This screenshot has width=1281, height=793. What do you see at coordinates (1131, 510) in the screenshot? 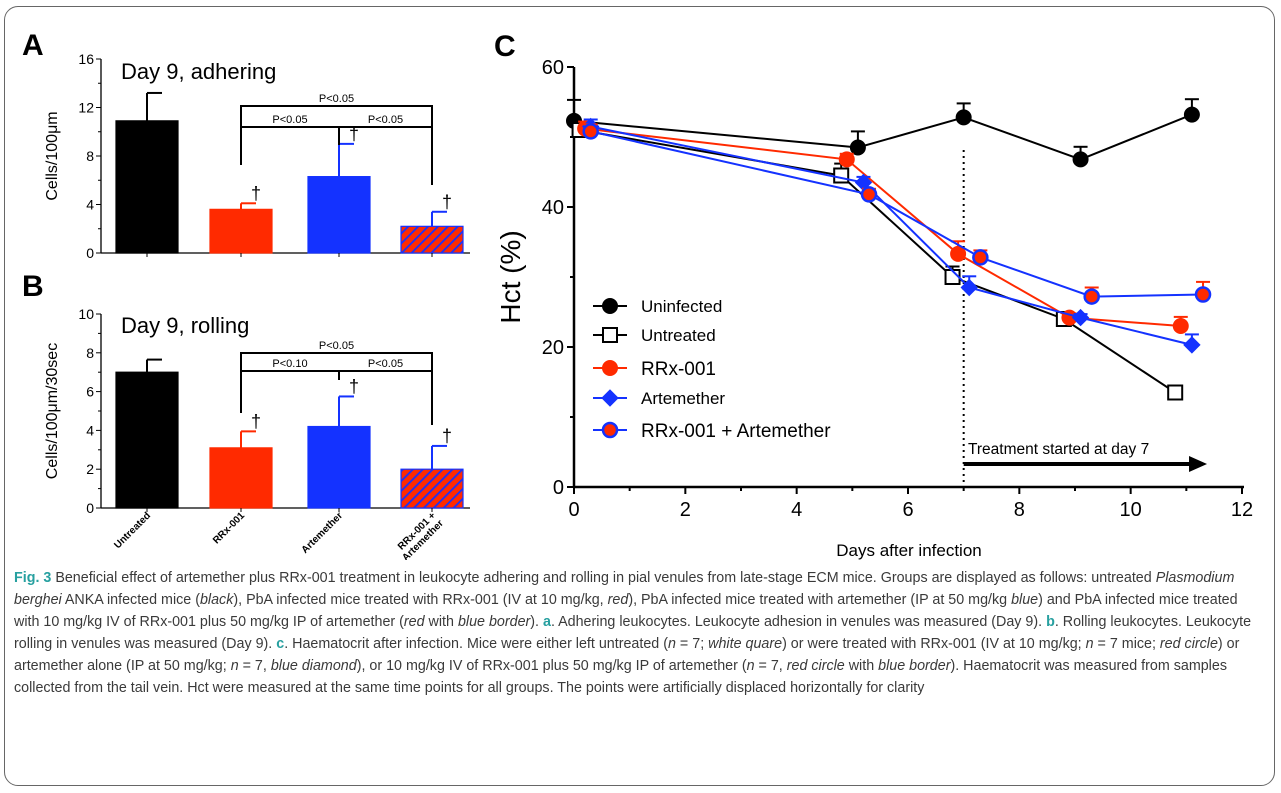
I see `x-tick-label: 10` at bounding box center [1131, 510].